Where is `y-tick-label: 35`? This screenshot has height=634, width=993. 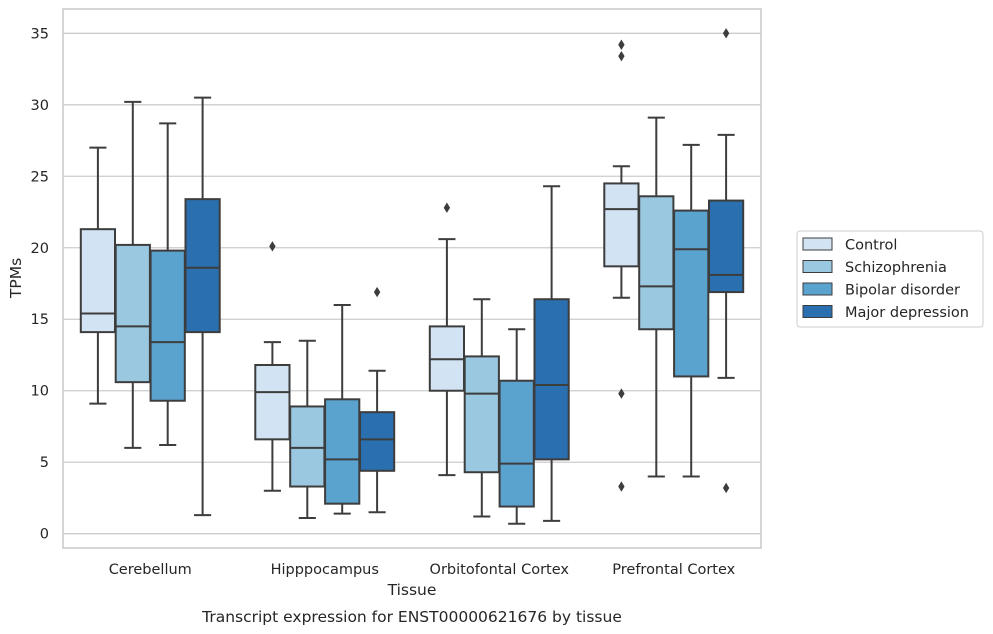 y-tick-label: 35 is located at coordinates (40, 34).